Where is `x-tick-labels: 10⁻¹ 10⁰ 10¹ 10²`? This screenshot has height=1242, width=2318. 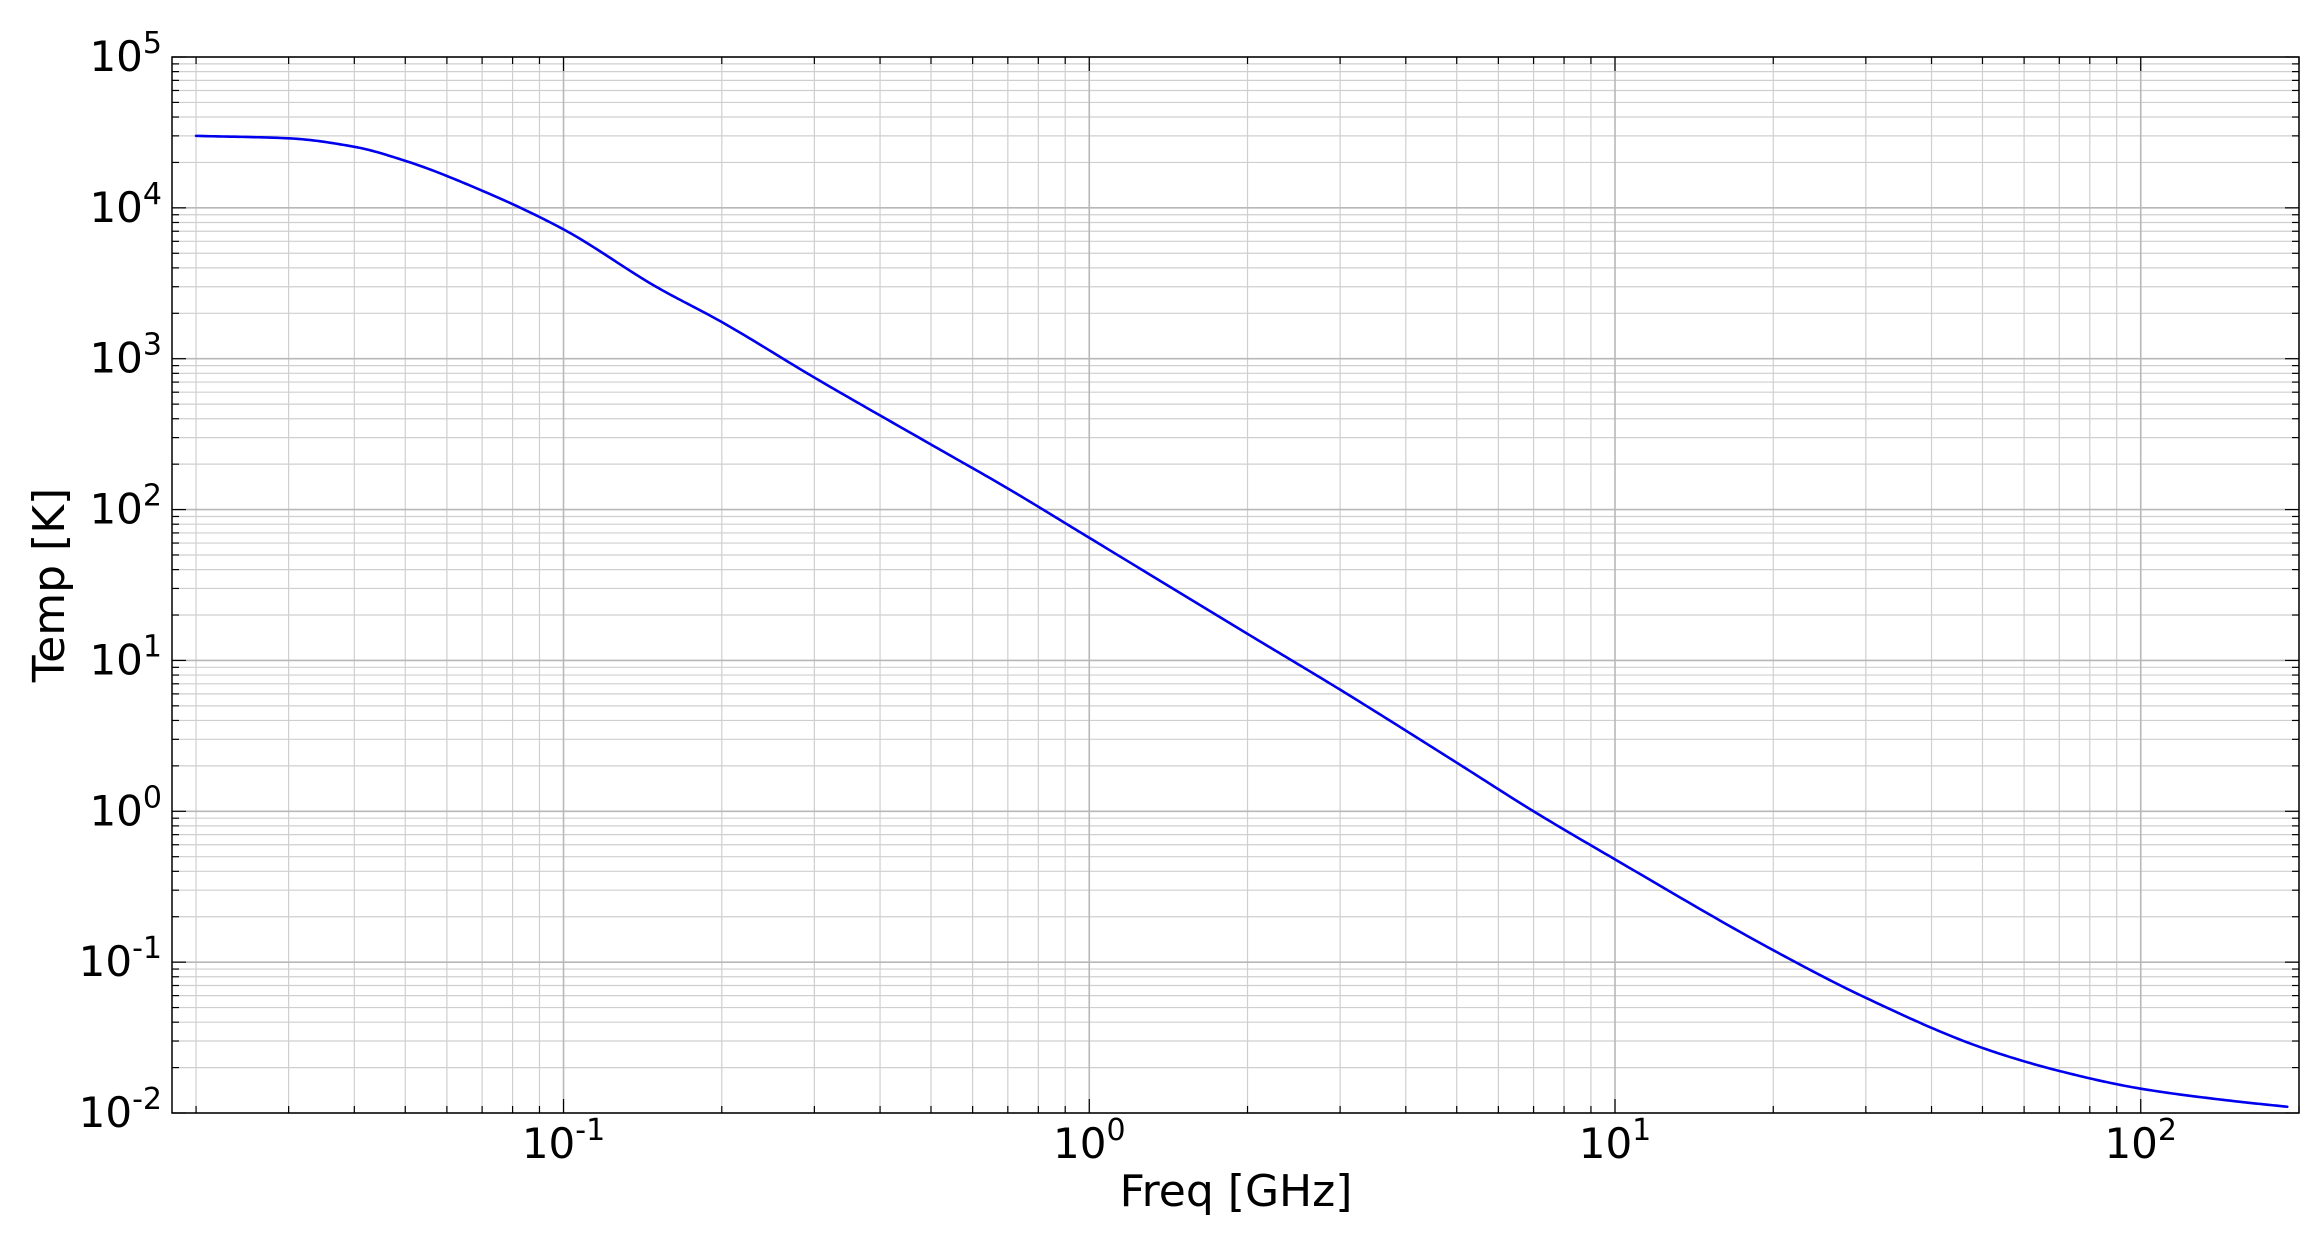
x-tick-labels: 10⁻¹ 10⁰ 10¹ 10² is located at coordinates (1349, 1140).